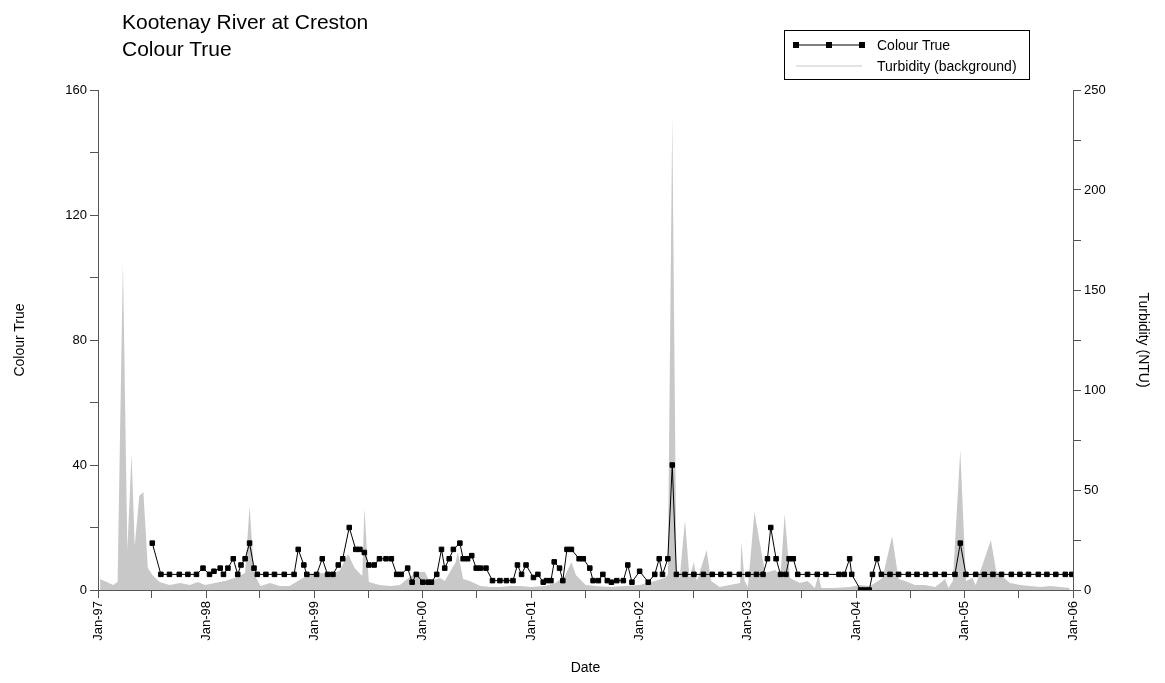 This screenshot has height=683, width=1165. Describe the element at coordinates (747, 621) in the screenshot. I see `x-tick-label: Jan-03` at that location.